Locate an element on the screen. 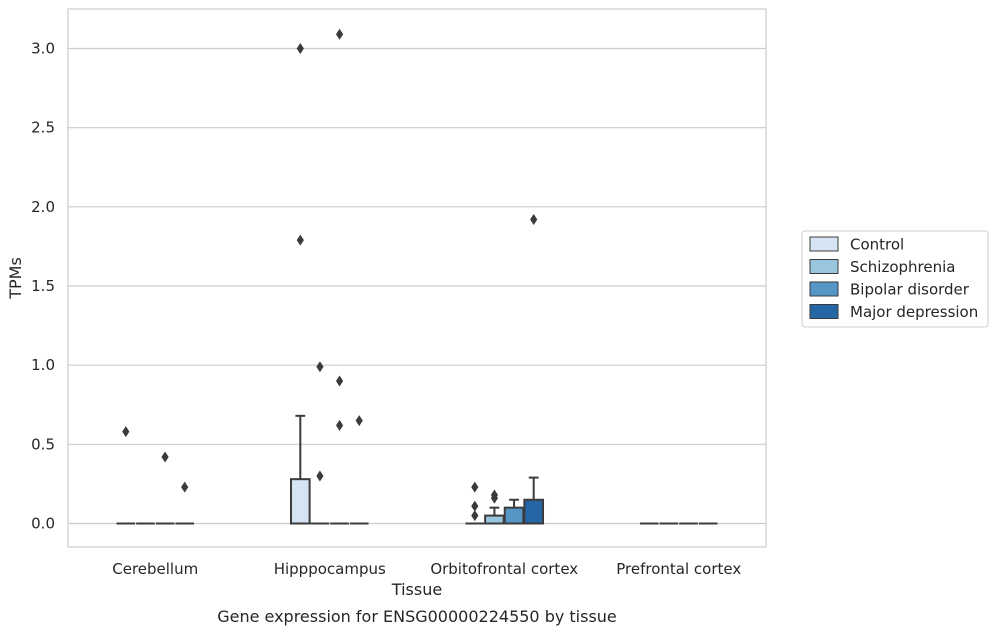 This screenshot has width=997, height=634. x-axis-label: Tissue is located at coordinates (416, 589).